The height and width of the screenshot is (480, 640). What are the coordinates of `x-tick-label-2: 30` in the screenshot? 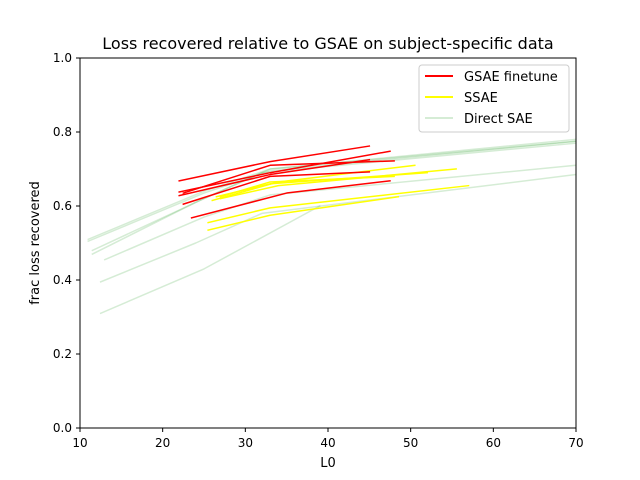 It's located at (245, 443).